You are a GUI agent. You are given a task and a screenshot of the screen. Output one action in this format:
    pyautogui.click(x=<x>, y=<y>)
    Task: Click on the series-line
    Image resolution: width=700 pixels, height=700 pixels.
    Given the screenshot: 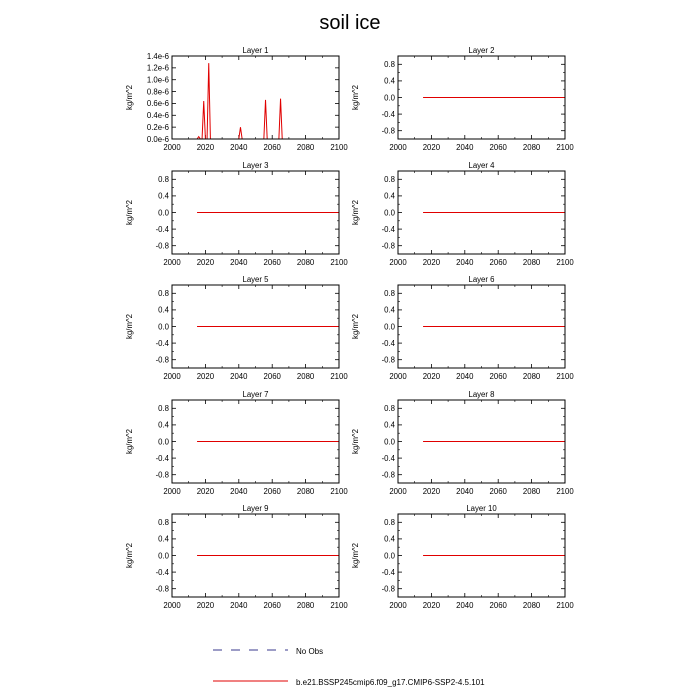 What is the action you would take?
    pyautogui.click(x=267, y=101)
    